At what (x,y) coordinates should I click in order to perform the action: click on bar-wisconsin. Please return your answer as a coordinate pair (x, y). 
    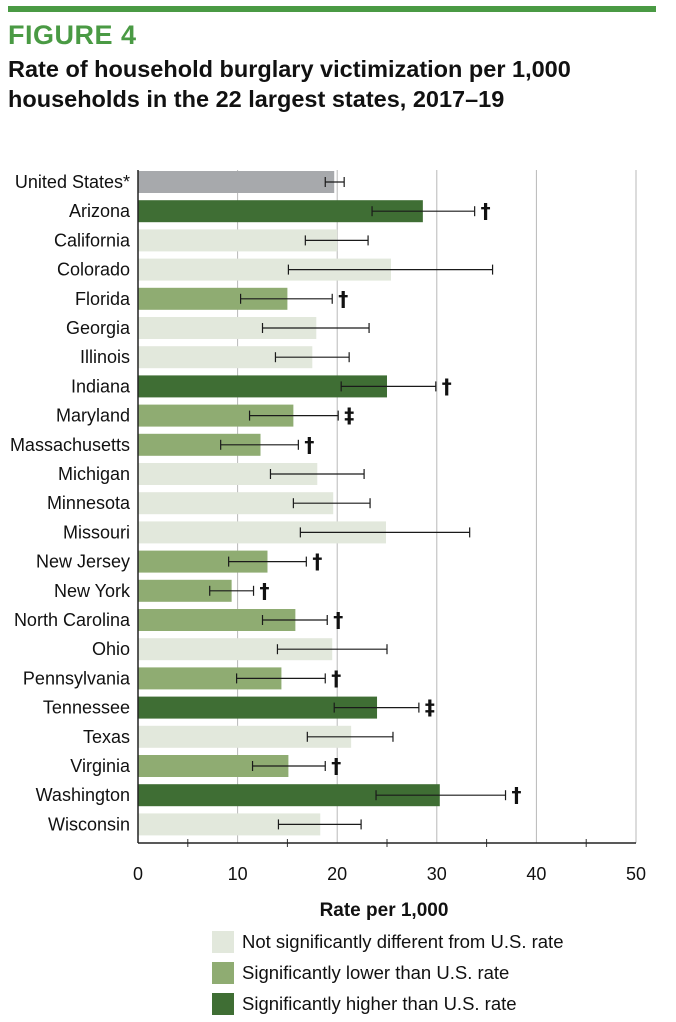
    Looking at the image, I should click on (229, 824).